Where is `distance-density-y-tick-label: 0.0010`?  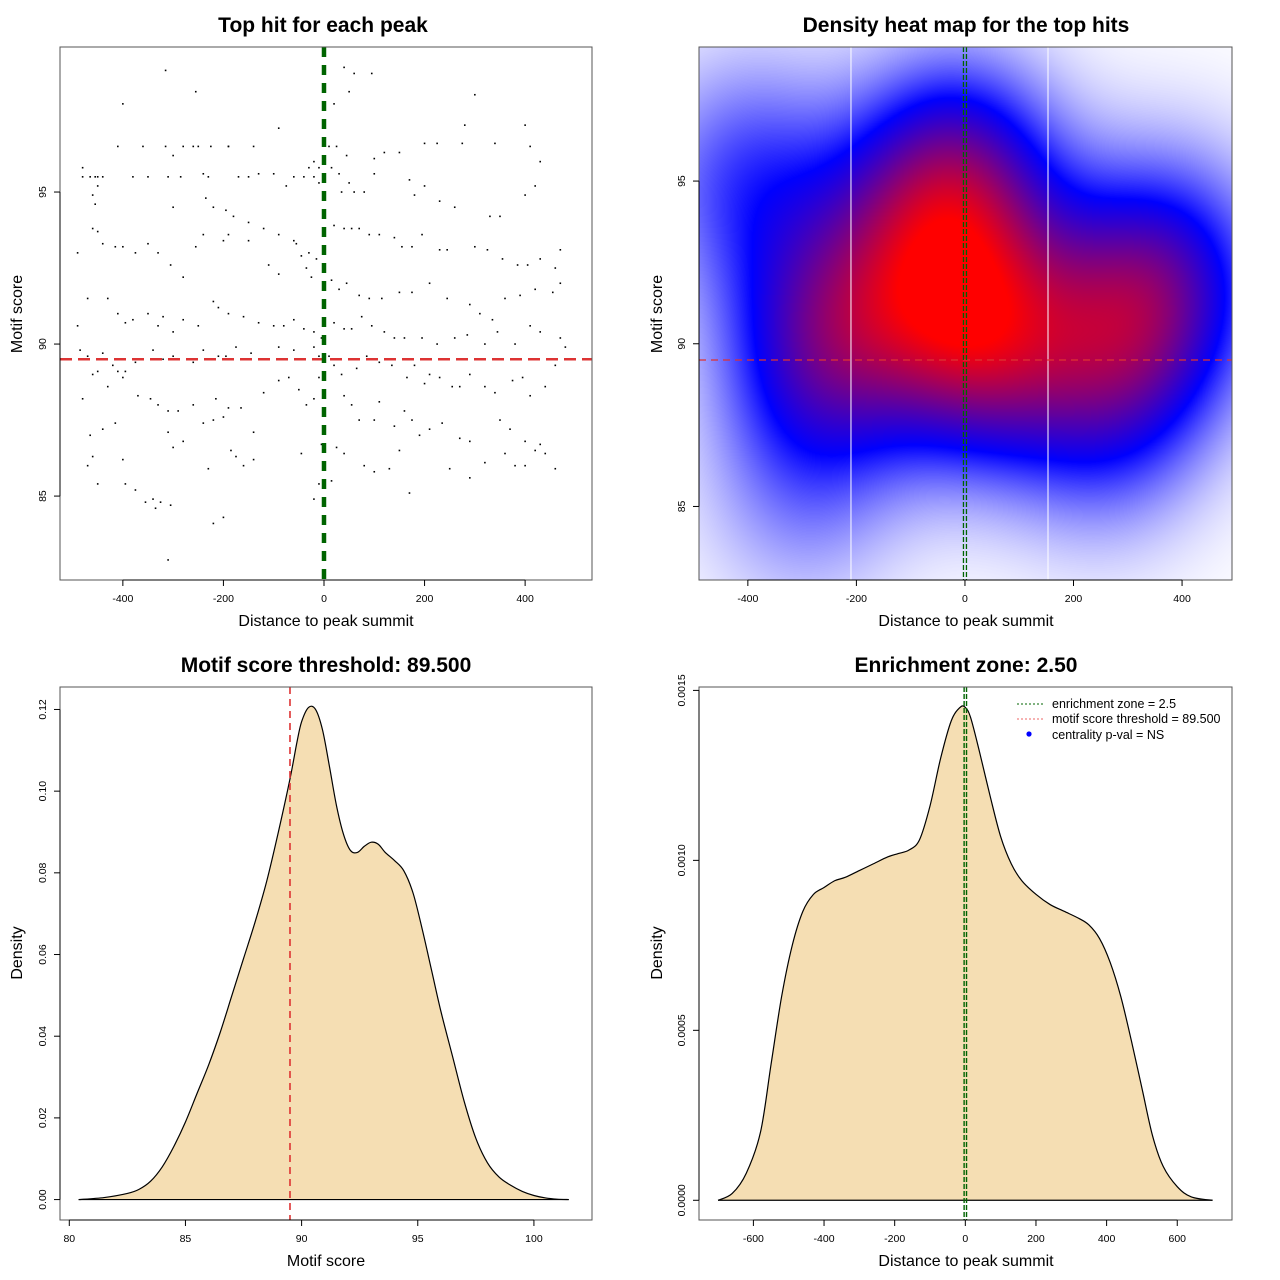
distance-density-y-tick-label: 0.0010 is located at coordinates (682, 860).